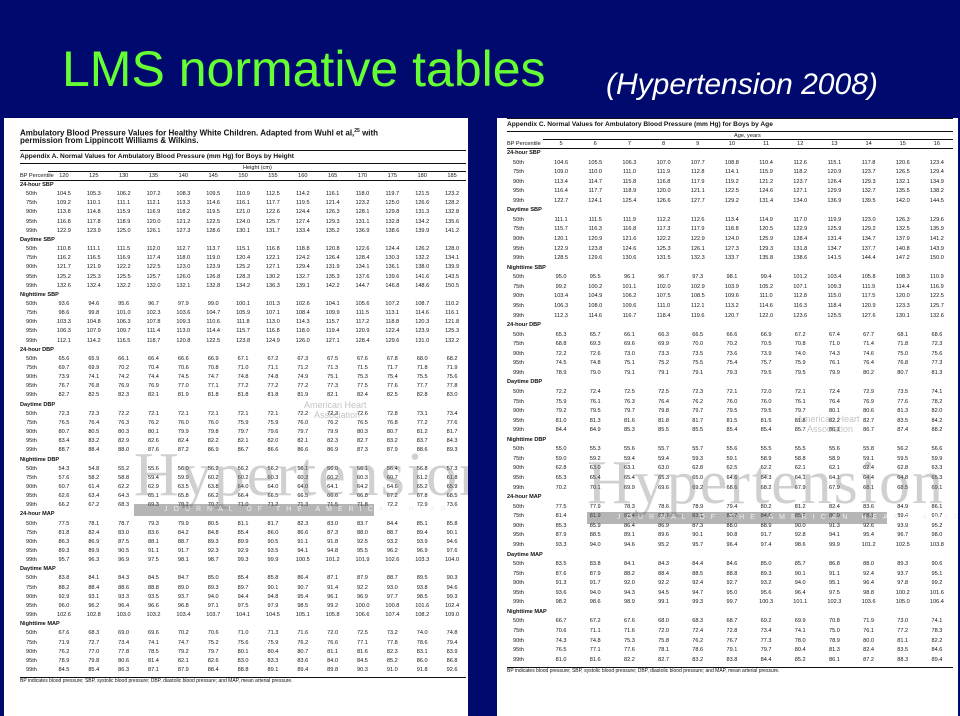  What do you see at coordinates (333, 541) in the screenshot?
I see `table-cell: 91.8` at bounding box center [333, 541].